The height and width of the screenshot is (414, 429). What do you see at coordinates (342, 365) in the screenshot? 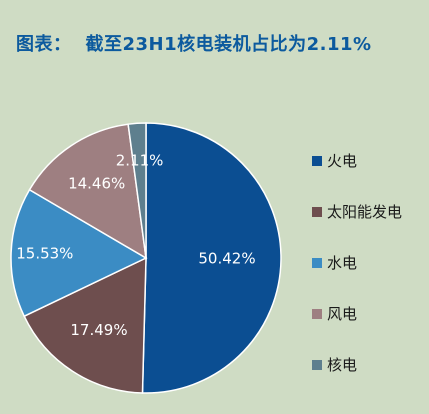
I see `legend-label: 核电` at bounding box center [342, 365].